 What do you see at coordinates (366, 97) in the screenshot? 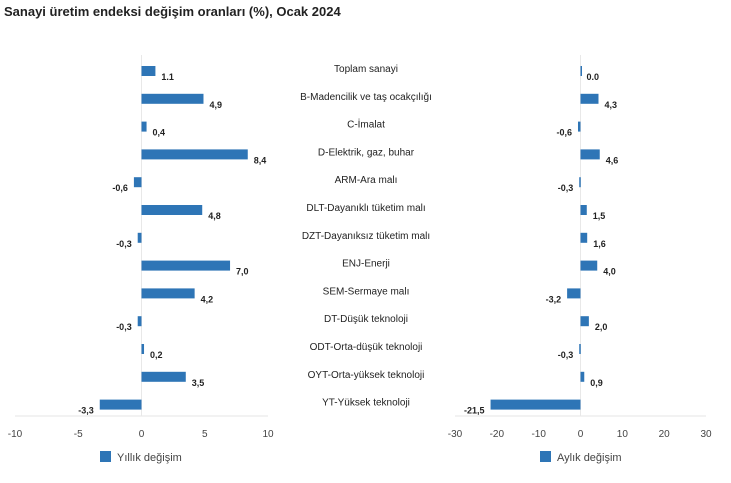
I see `category-label: B-Madencilik ve taş ocakçılığı` at bounding box center [366, 97].